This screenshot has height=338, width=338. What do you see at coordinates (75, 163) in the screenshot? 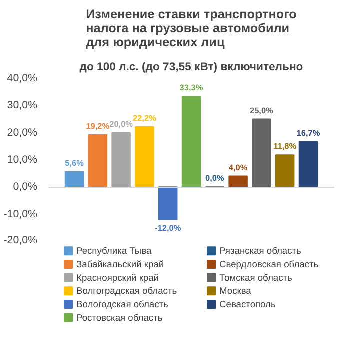
I see `data-label: 5,6%` at bounding box center [75, 163].